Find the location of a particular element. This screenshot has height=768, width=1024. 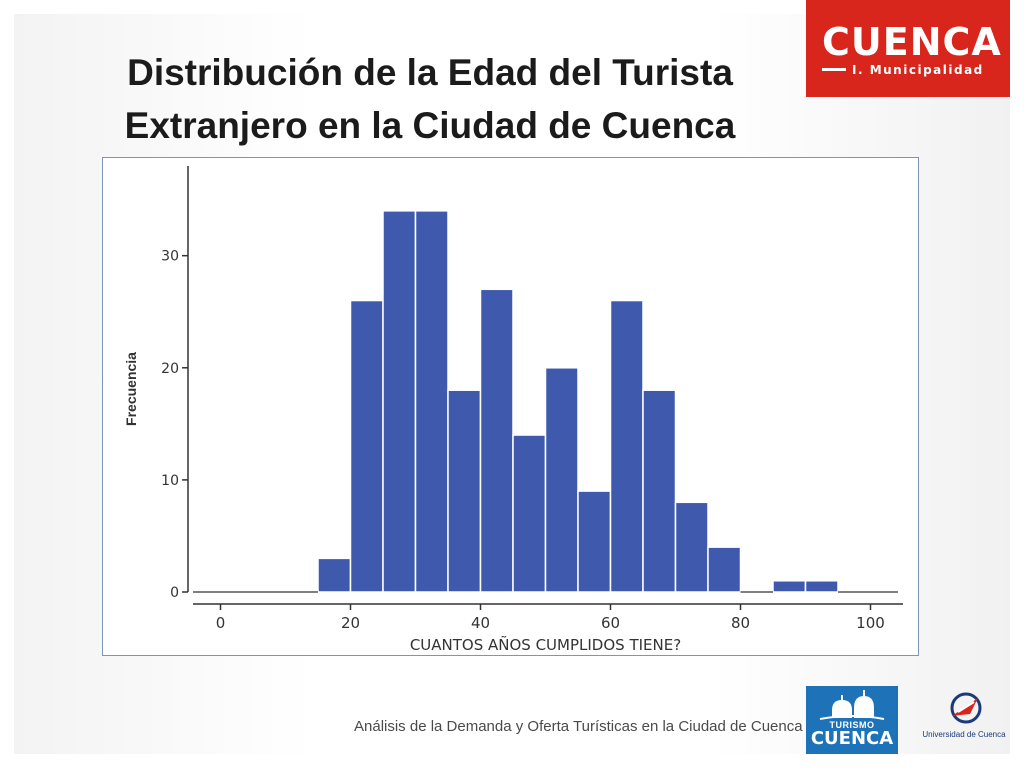

x-tick-label: 60 is located at coordinates (610, 623).